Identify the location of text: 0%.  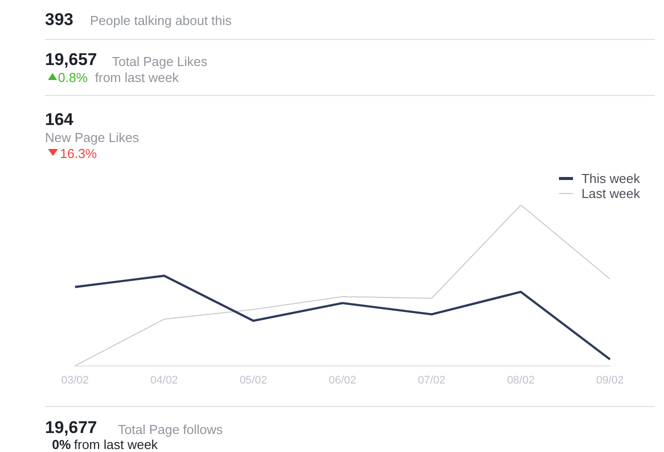
(61, 444).